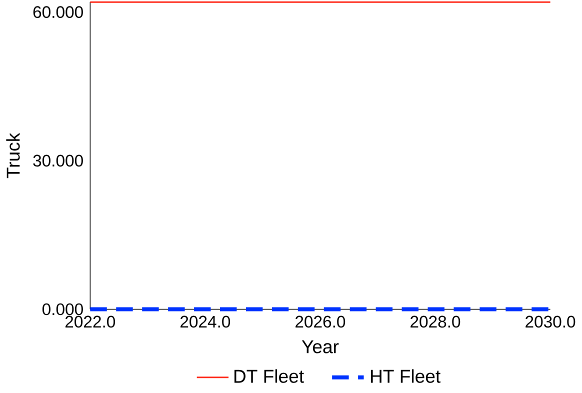 Image resolution: width=582 pixels, height=393 pixels. I want to click on x-tick-label: 2026.0, so click(321, 322).